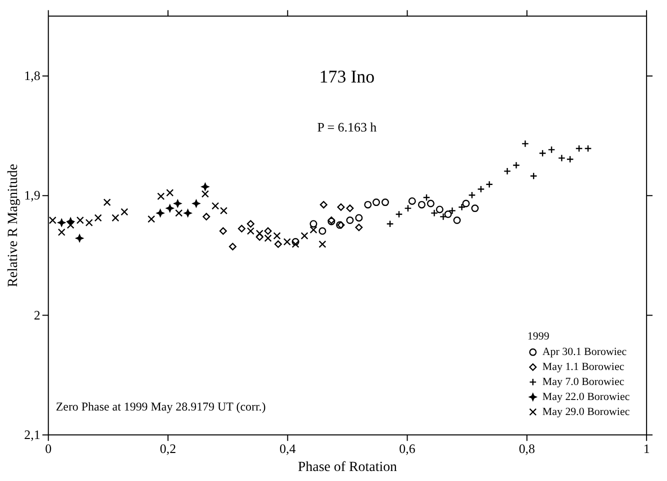  Describe the element at coordinates (584, 352) in the screenshot. I see `legend-label: Apr 30.1 Borowiec` at that location.